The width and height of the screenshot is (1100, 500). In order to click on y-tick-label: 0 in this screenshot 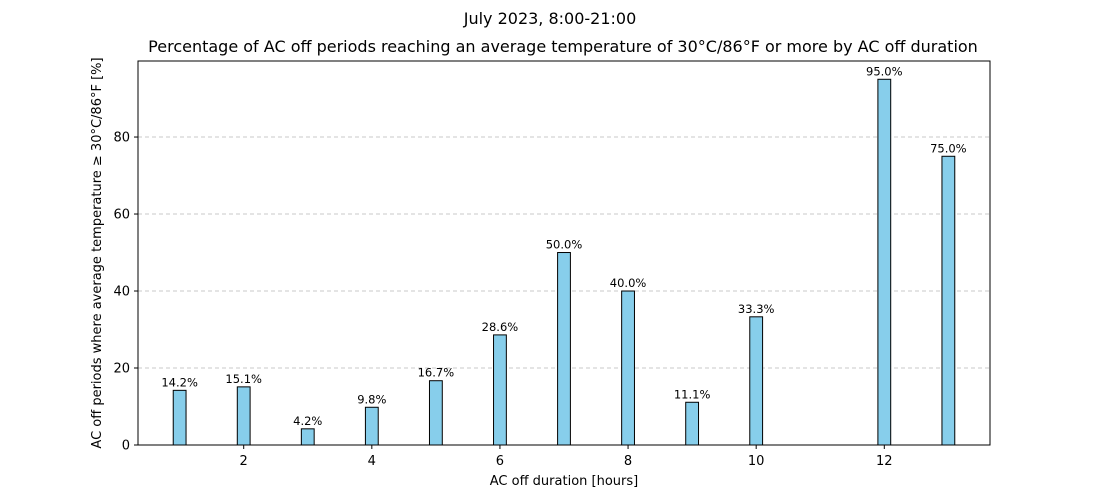, I will do `click(126, 446)`.